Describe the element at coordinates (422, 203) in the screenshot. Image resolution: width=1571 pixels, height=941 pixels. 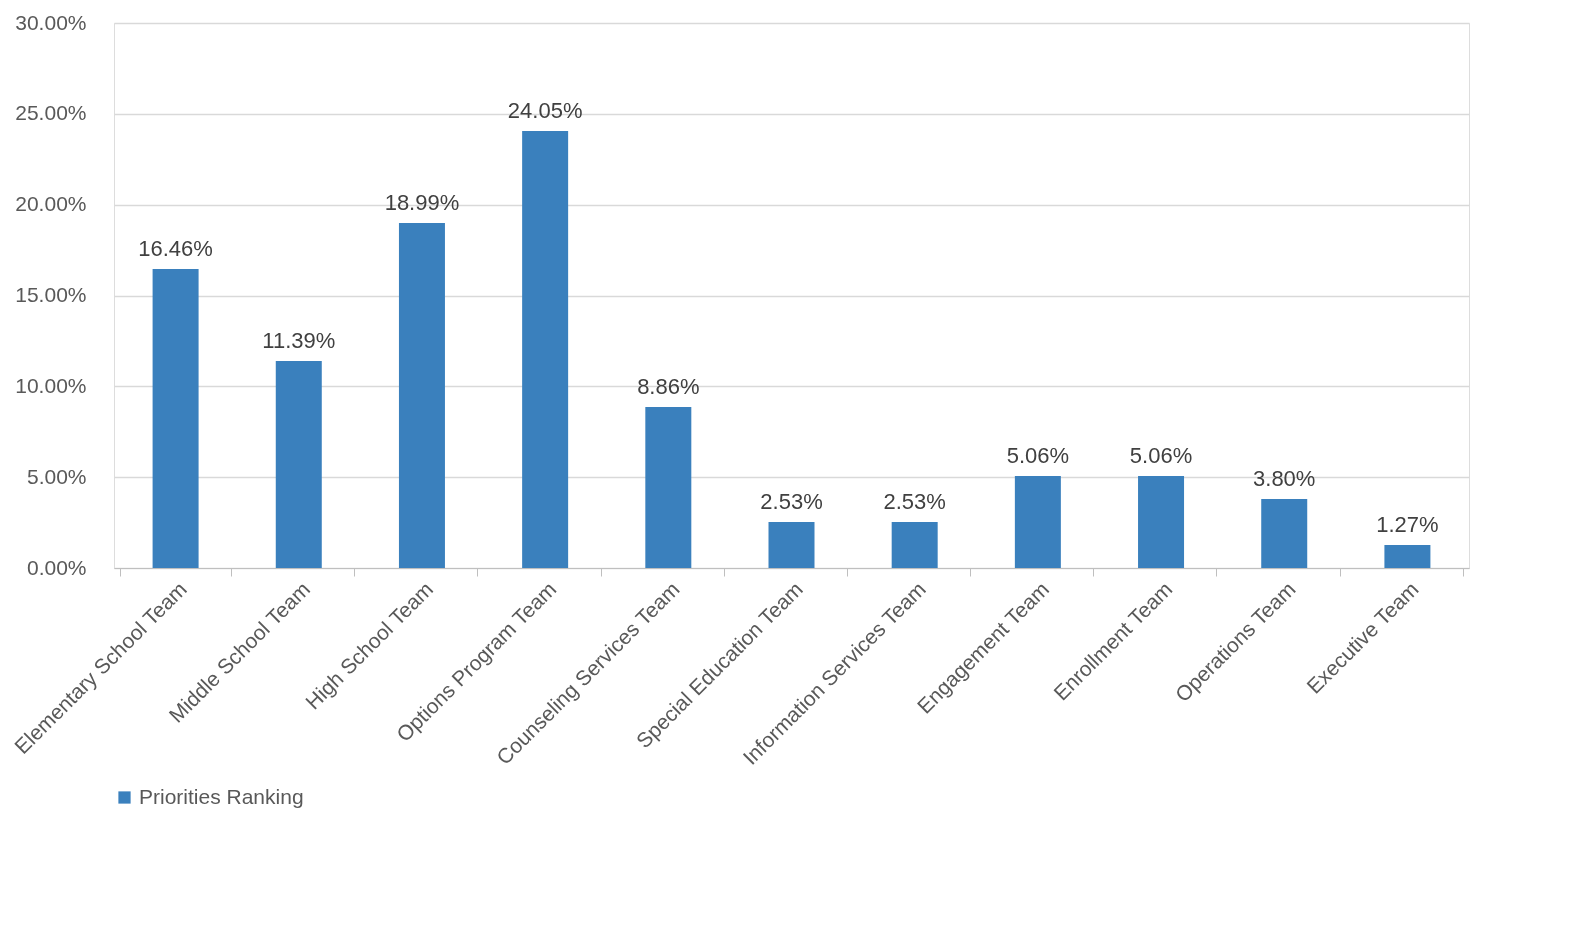
I see `data-label: 18.99%` at that location.